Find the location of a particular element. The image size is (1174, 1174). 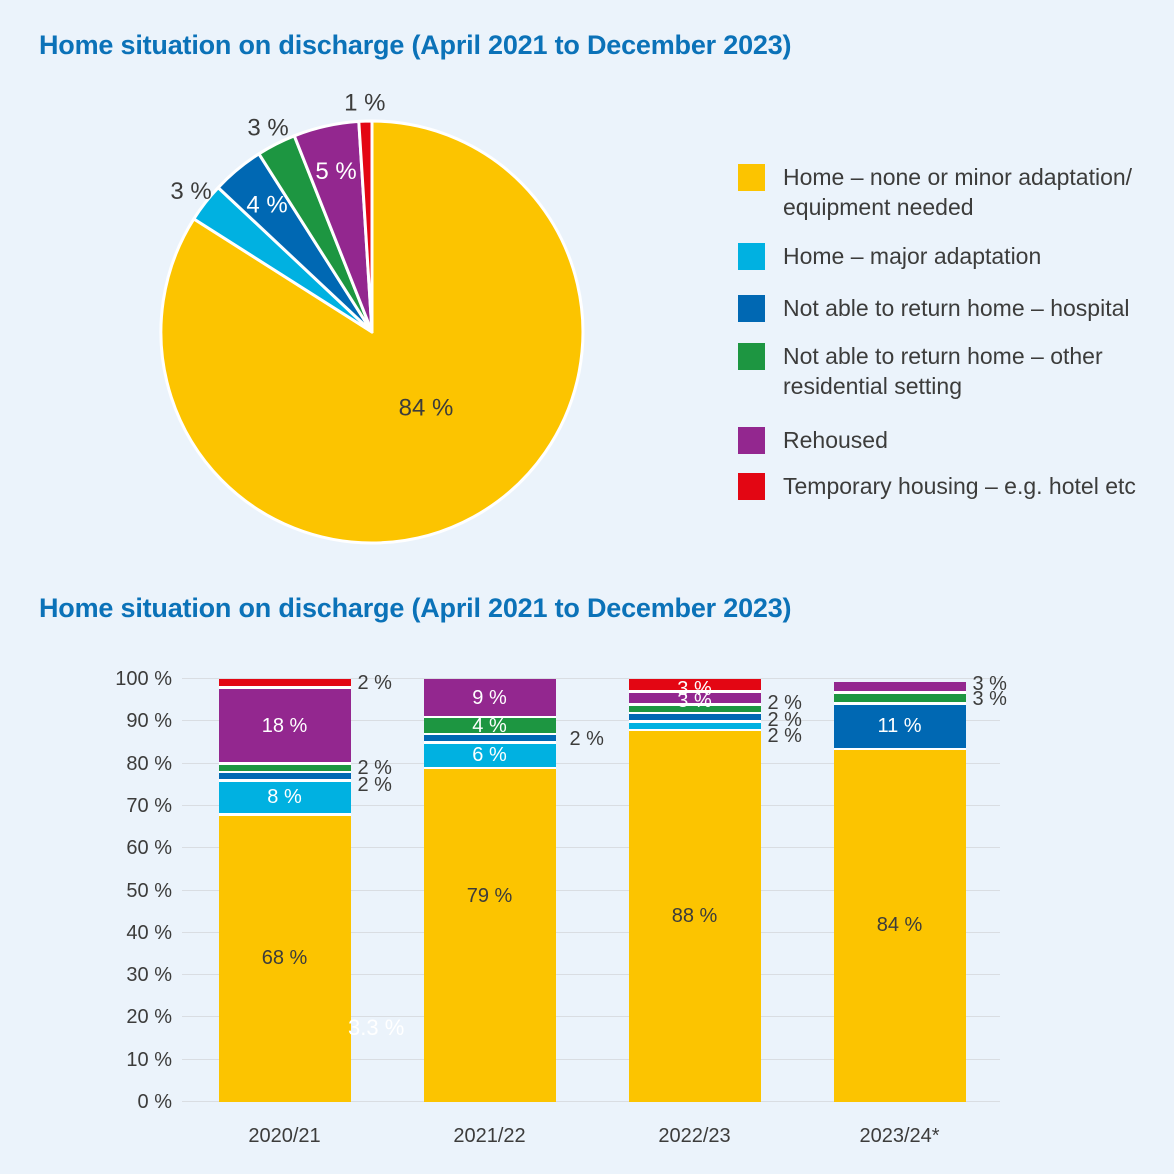

legend-label-line: Home – none or minor adaptation/ is located at coordinates (958, 177).